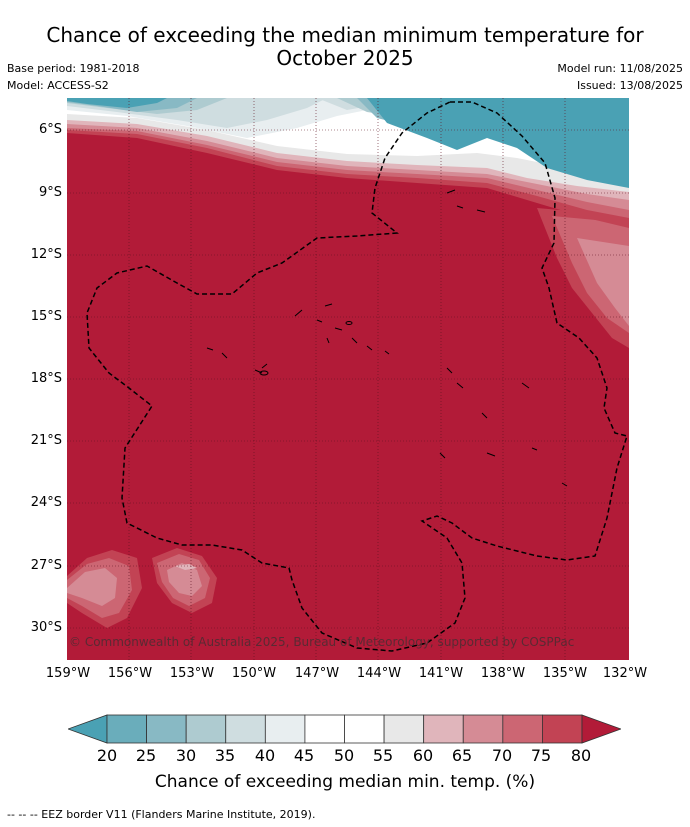 The image size is (690, 827). What do you see at coordinates (46, 378) in the screenshot?
I see `lat-label-18s: 18°S` at bounding box center [46, 378].